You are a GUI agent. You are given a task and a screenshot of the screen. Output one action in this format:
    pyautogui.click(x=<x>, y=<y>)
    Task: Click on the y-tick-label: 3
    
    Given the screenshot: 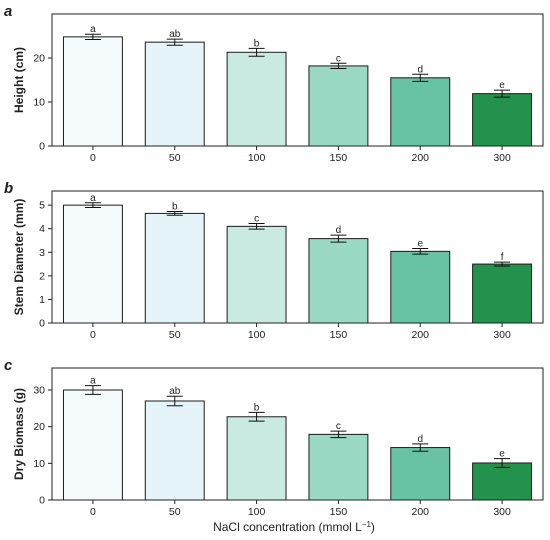 What is the action you would take?
    pyautogui.click(x=42, y=253)
    